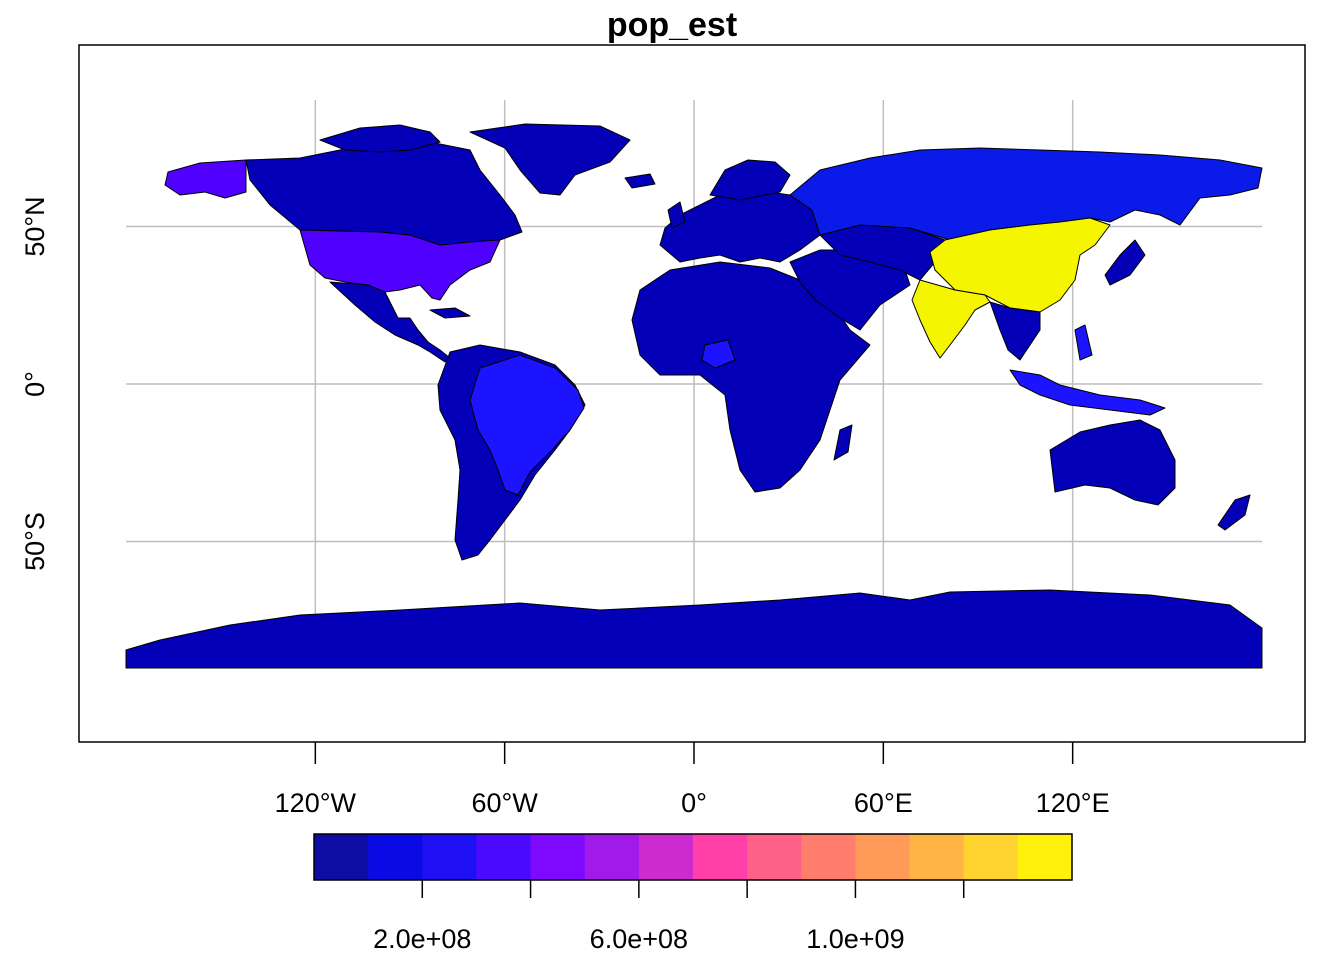 The height and width of the screenshot is (960, 1344). Describe the element at coordinates (380, 138) in the screenshot. I see `country-canada-islands` at that location.